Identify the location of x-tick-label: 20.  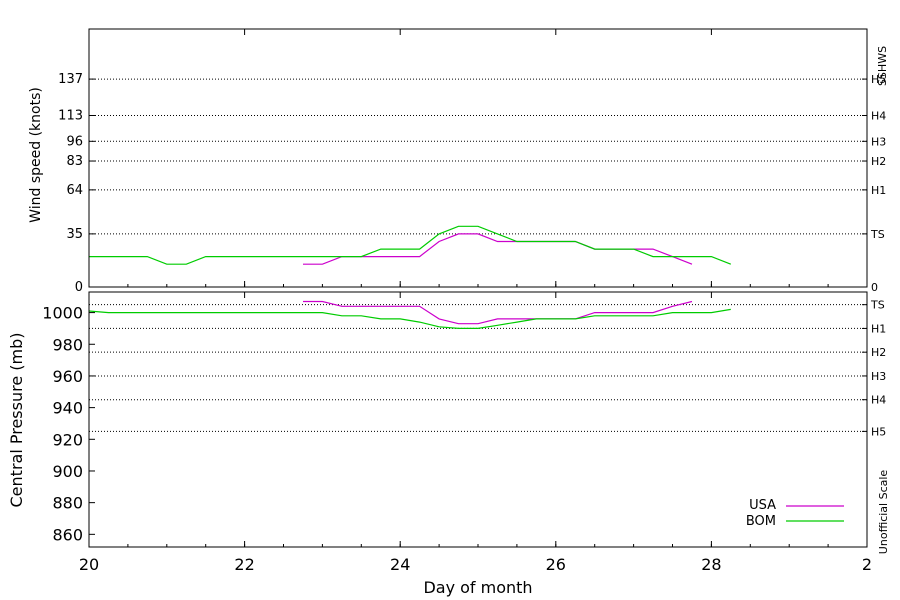
(89, 564).